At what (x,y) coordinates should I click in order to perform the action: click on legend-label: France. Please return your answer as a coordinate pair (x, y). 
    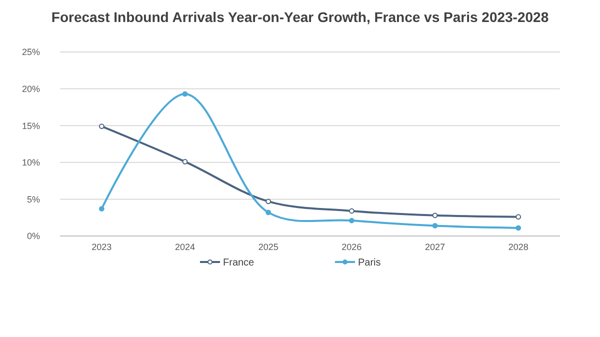
    Looking at the image, I should click on (239, 263).